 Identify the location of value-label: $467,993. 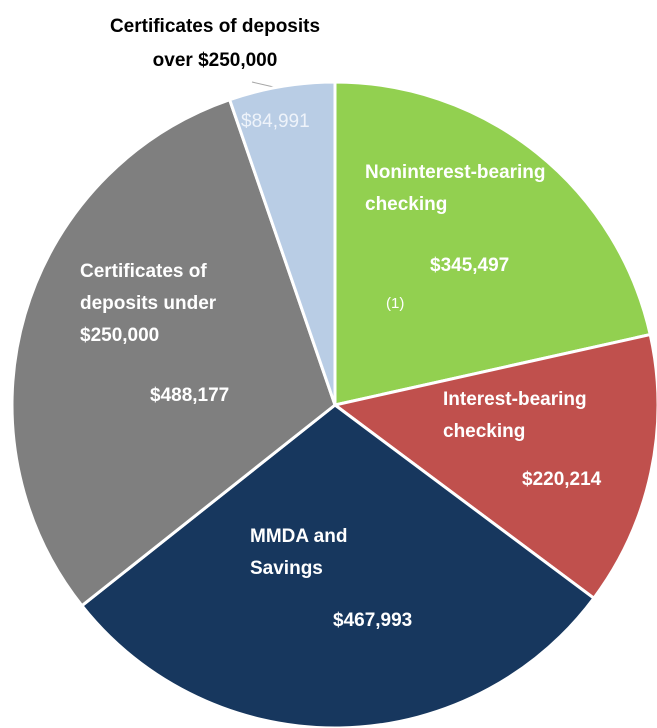
(373, 620).